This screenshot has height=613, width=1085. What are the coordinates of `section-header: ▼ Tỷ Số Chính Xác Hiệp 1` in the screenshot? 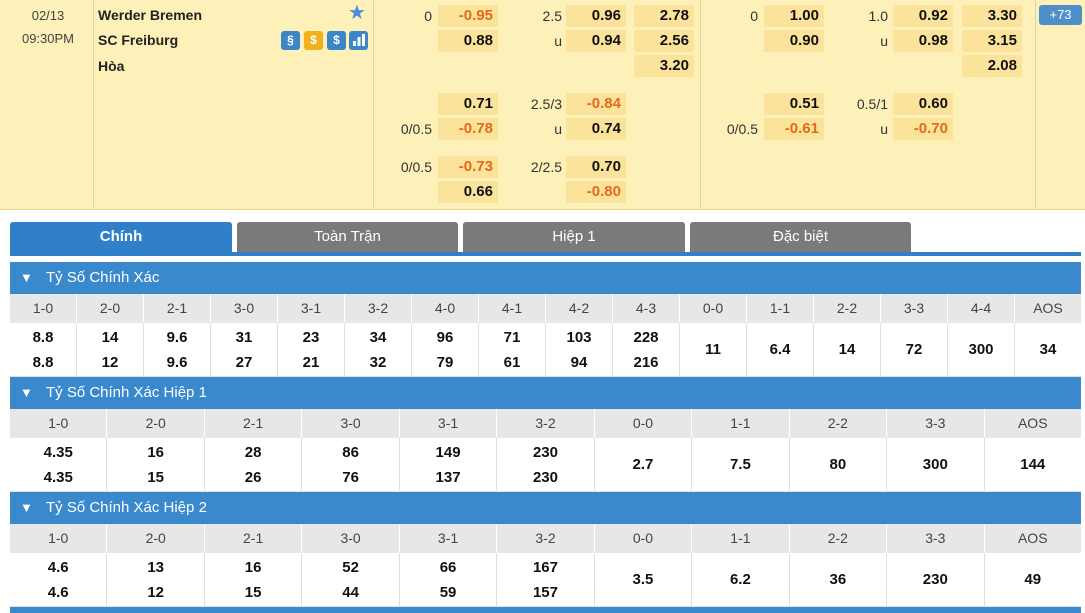 It's located at (545, 393).